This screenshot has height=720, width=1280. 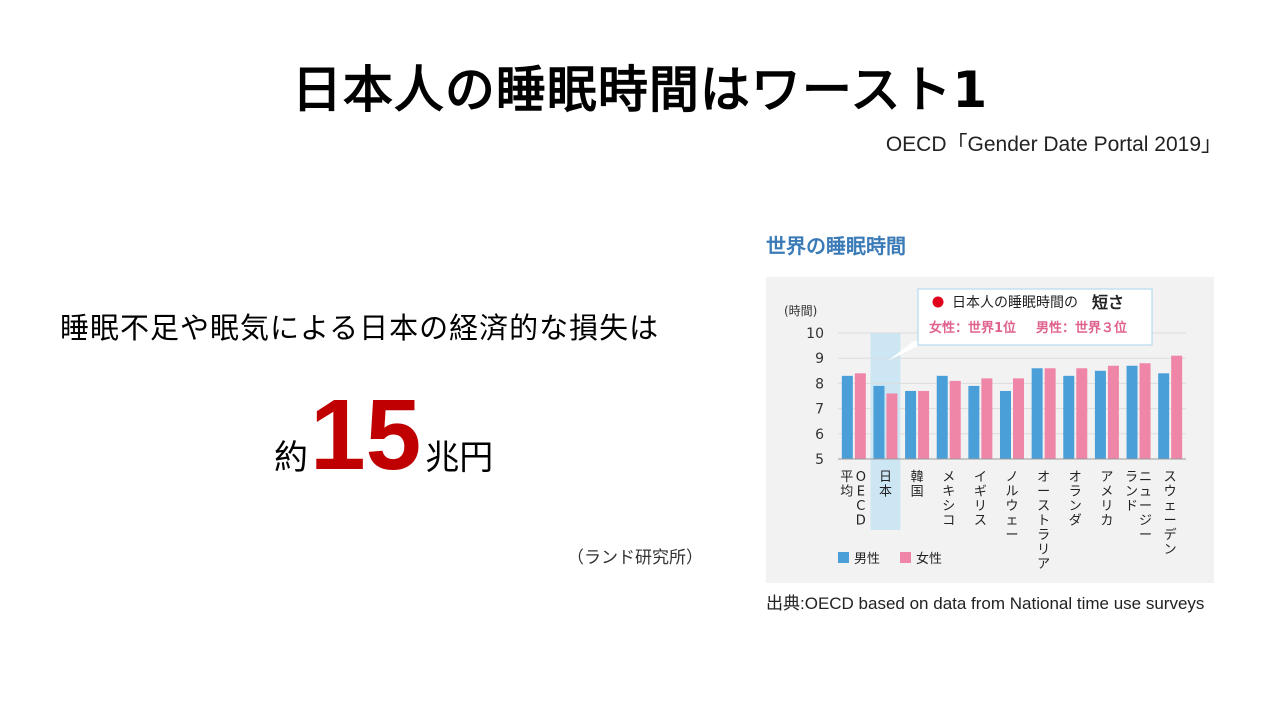 What do you see at coordinates (885, 477) in the screenshot?
I see `x-tick-label: 日` at bounding box center [885, 477].